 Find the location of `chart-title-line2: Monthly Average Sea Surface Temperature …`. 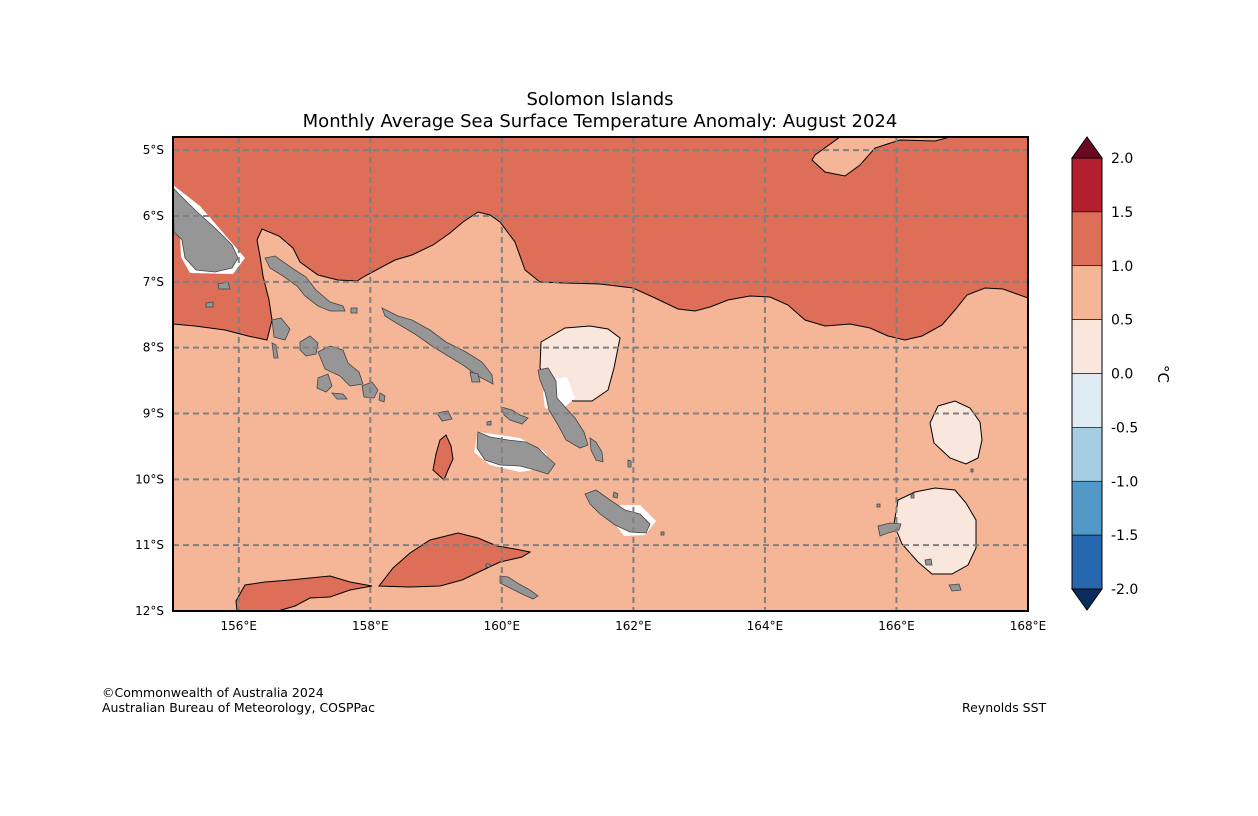

chart-title-line2: Monthly Average Sea Surface Temperature … is located at coordinates (600, 121).